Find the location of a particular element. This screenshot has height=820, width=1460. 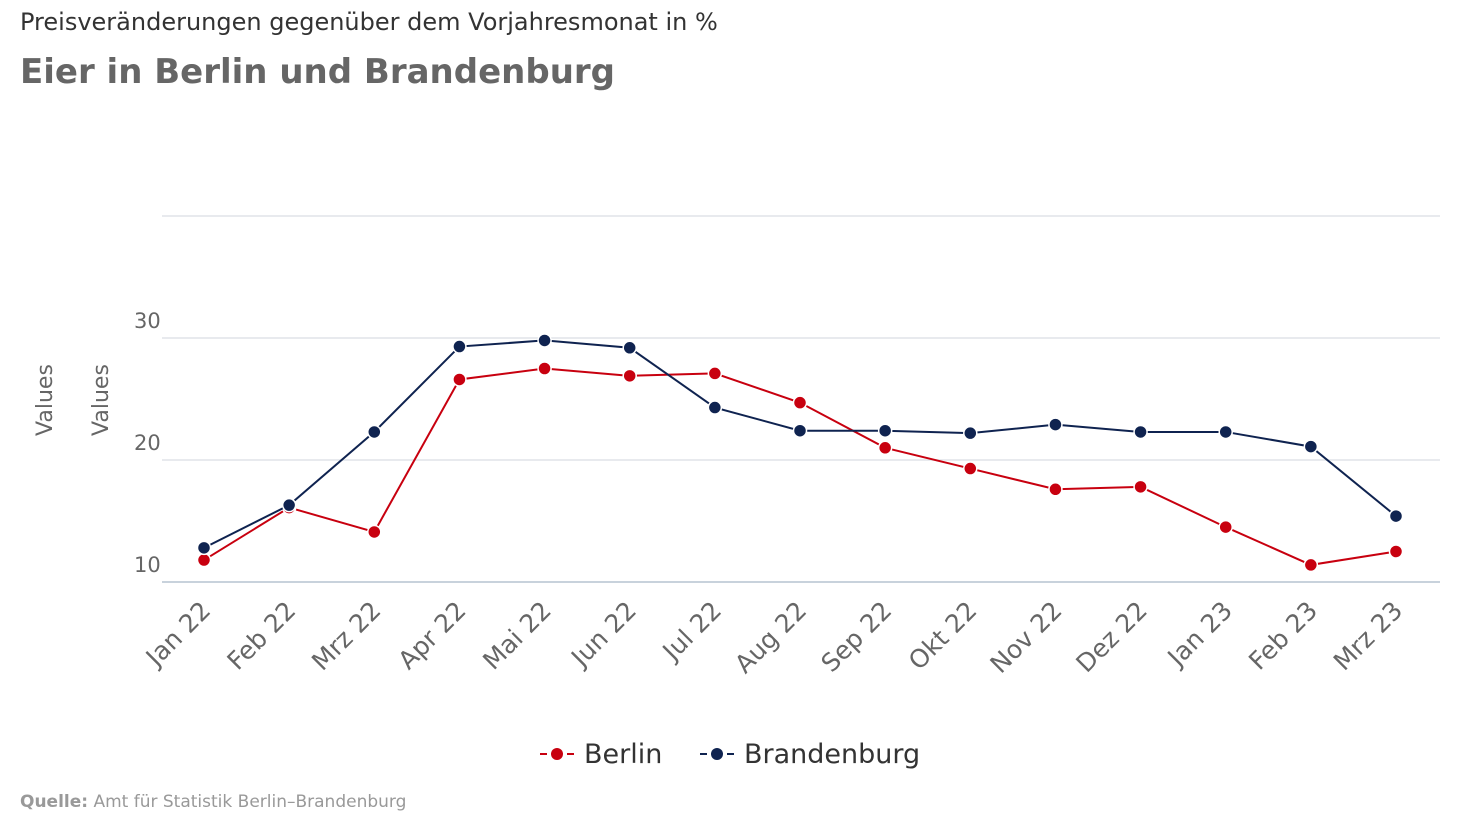

legend: Berlin Brandenburg is located at coordinates (730, 754).